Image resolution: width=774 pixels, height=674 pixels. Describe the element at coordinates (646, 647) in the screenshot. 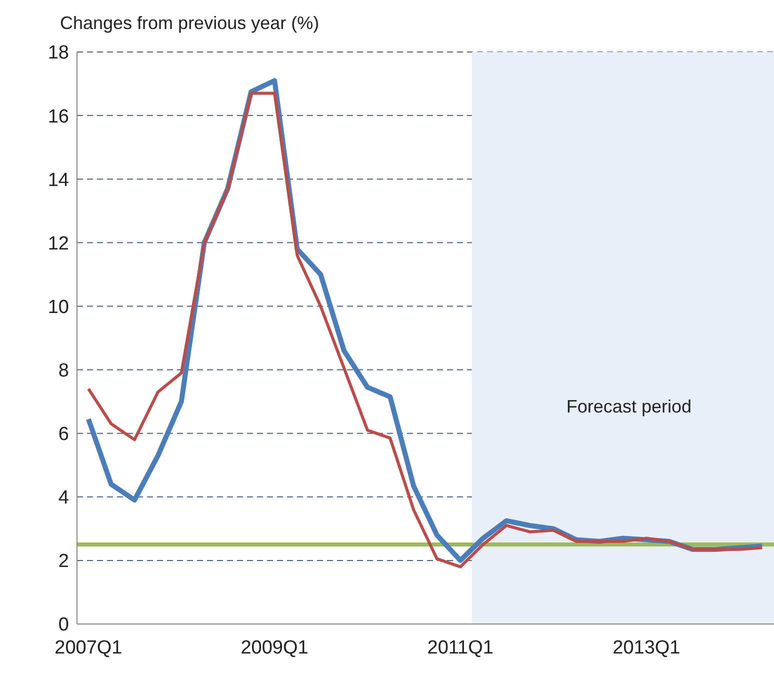

I see `x-tick-label: 2013Q1` at that location.